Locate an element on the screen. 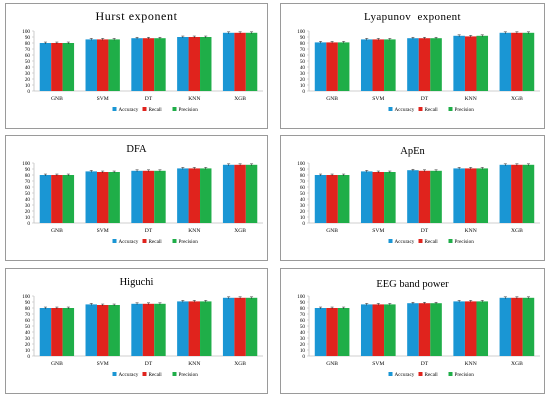 The image size is (550, 406). chart-title: ApEn is located at coordinates (412, 151).